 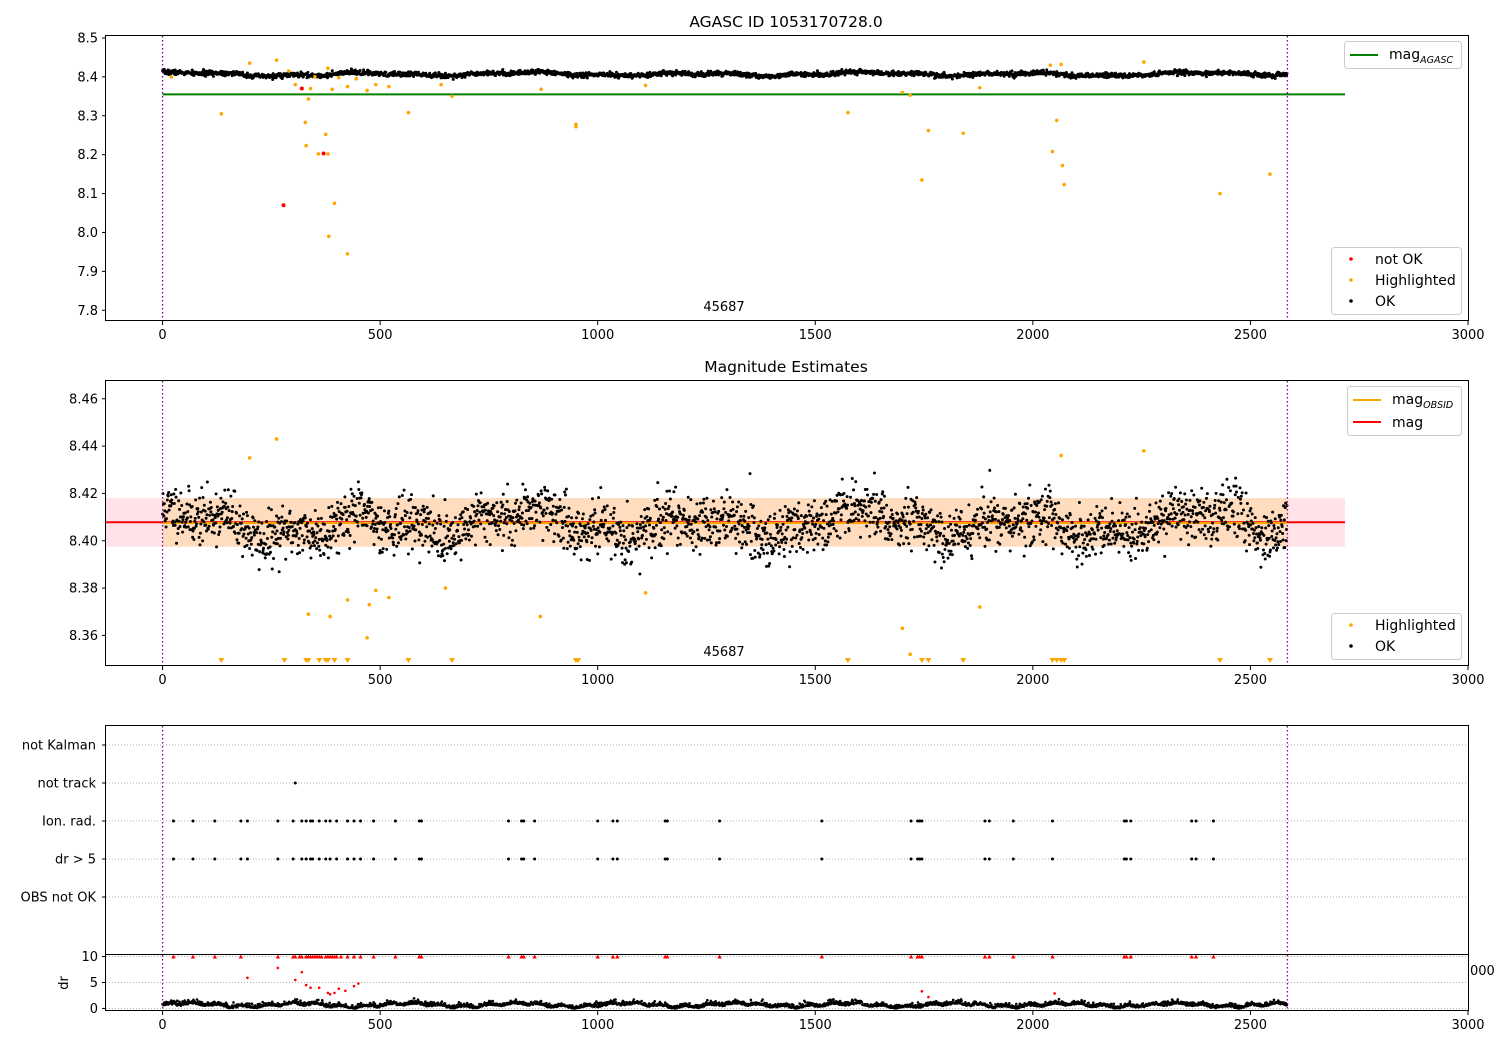 I want to click on legend-label-ok: OK, so click(x=1385, y=302).